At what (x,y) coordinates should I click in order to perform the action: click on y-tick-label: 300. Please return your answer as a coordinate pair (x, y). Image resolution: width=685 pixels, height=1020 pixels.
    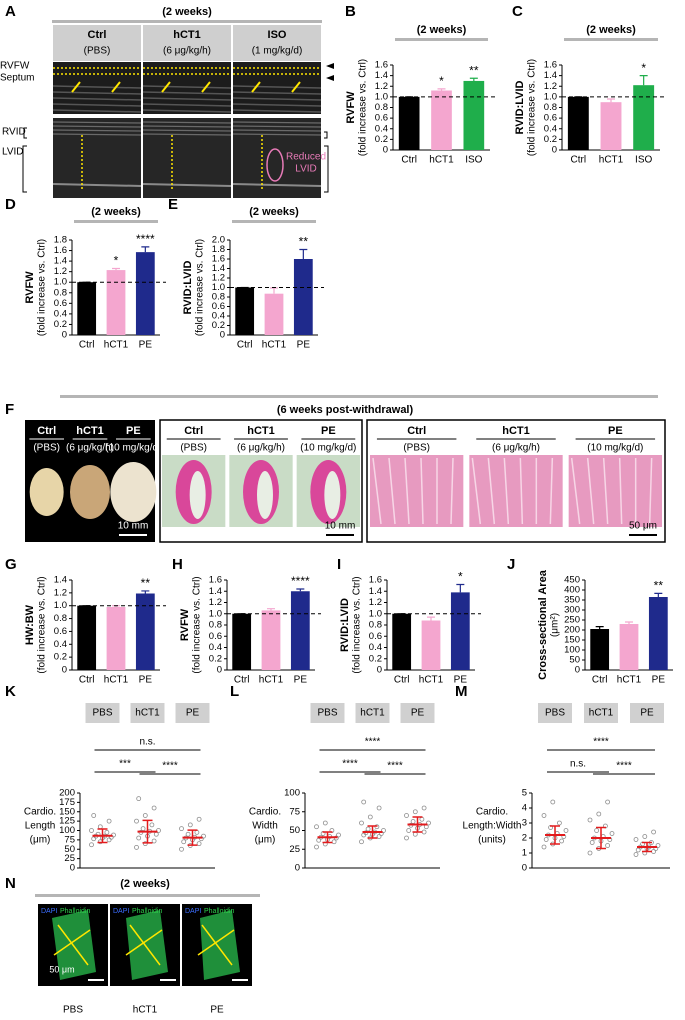
    Looking at the image, I should click on (572, 610).